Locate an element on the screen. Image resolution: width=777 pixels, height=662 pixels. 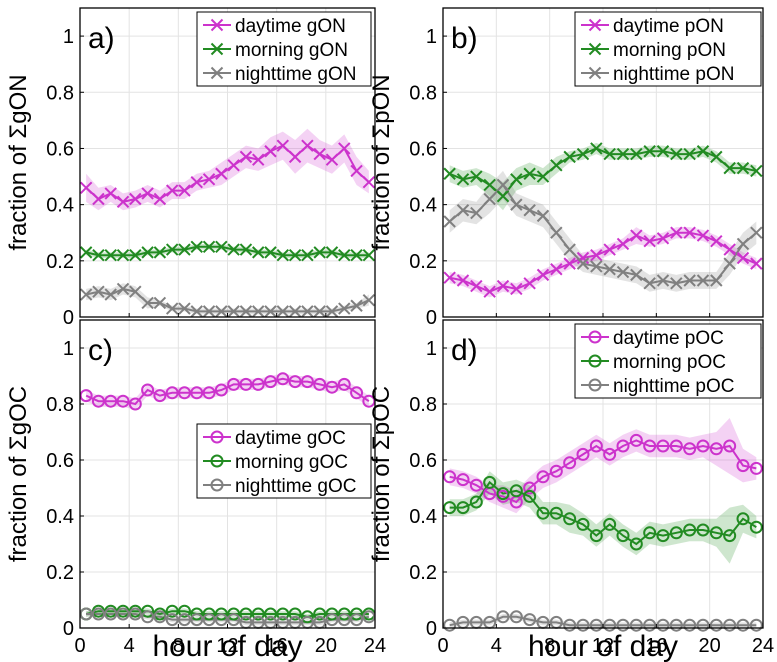
legend-entry-label: nighttime pON is located at coordinates (673, 74).